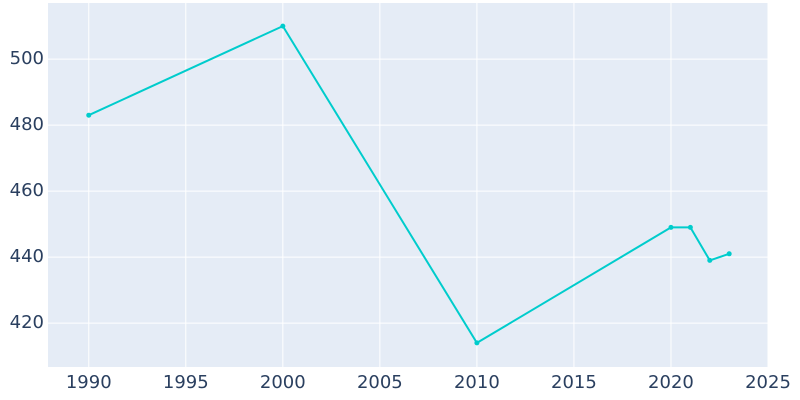 The image size is (800, 400). I want to click on x-tick-label: 2005, so click(380, 382).